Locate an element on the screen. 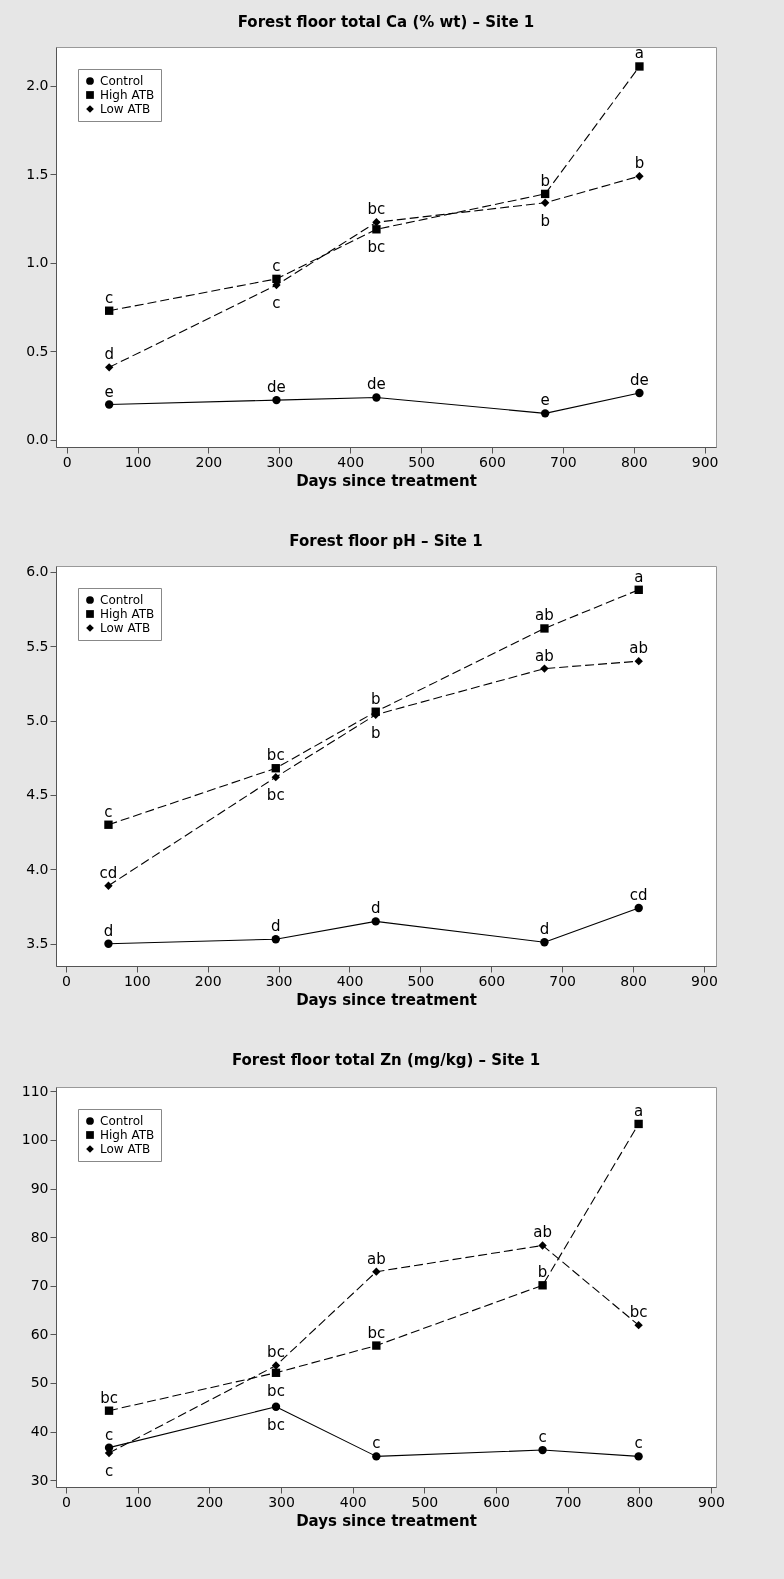 Image resolution: width=784 pixels, height=1579 pixels. y-tick-label: 3.5 is located at coordinates (37, 943).